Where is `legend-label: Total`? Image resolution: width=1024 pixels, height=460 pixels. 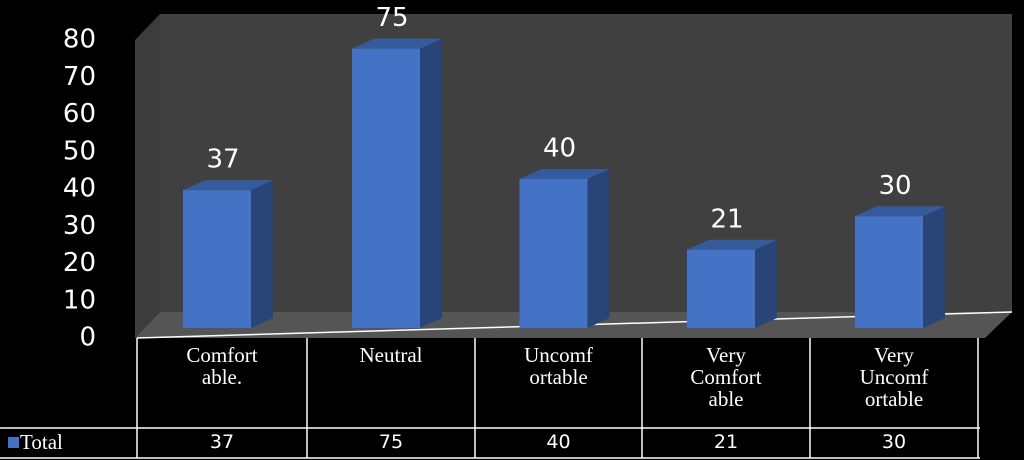
legend-label: Total is located at coordinates (41, 442).